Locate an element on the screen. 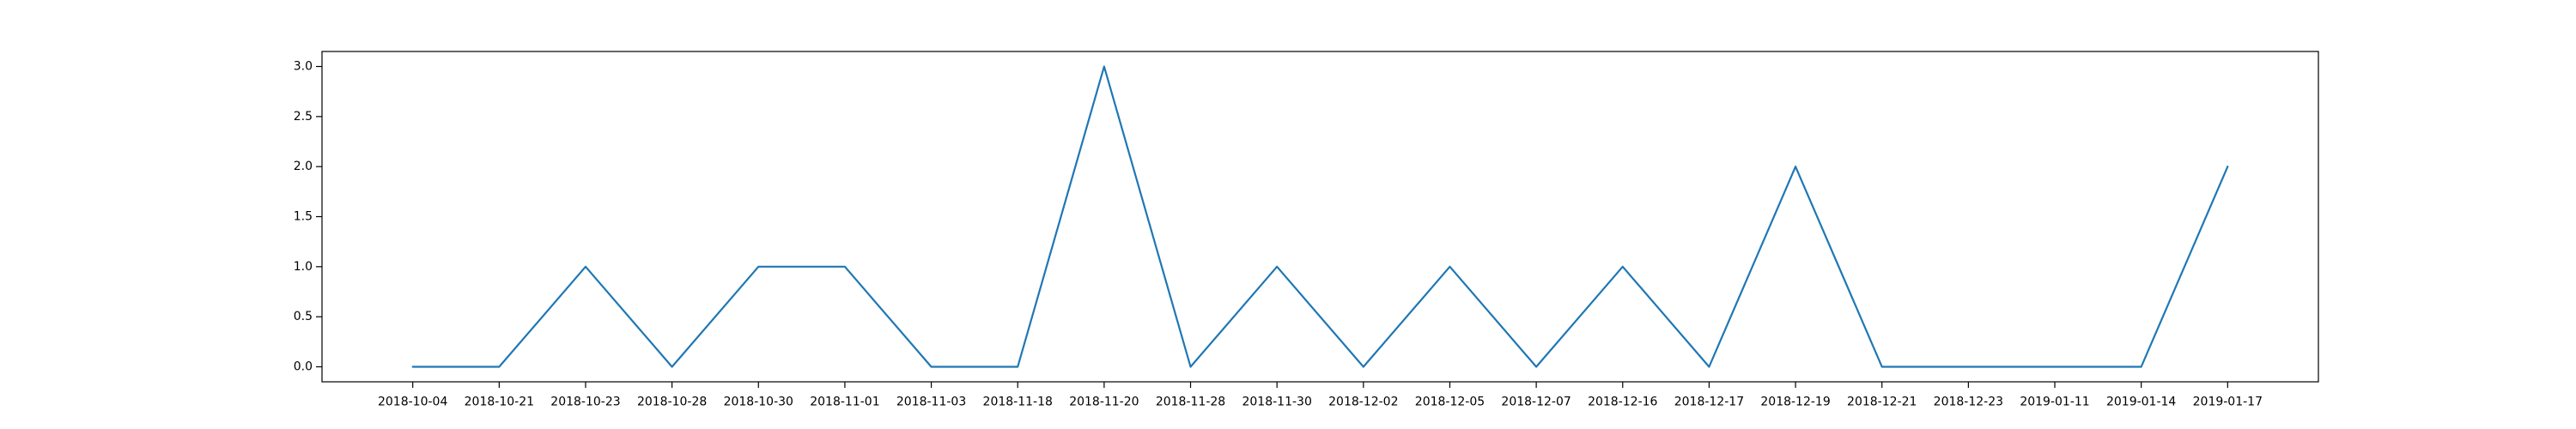 Image resolution: width=2576 pixels, height=429 pixels. x-tick-label: 2019-01-11 is located at coordinates (2054, 402).